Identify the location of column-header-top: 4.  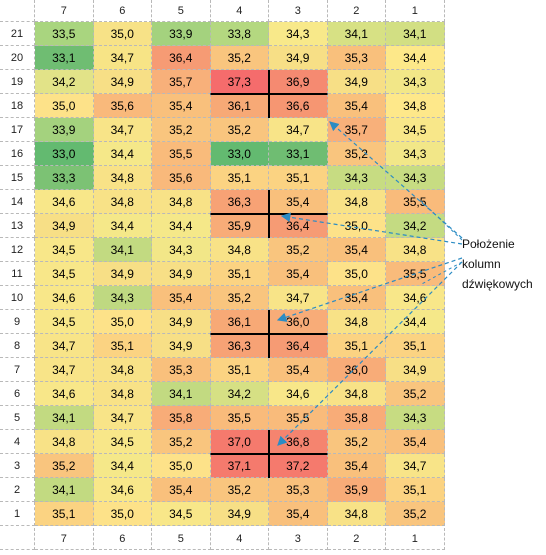
(239, 11).